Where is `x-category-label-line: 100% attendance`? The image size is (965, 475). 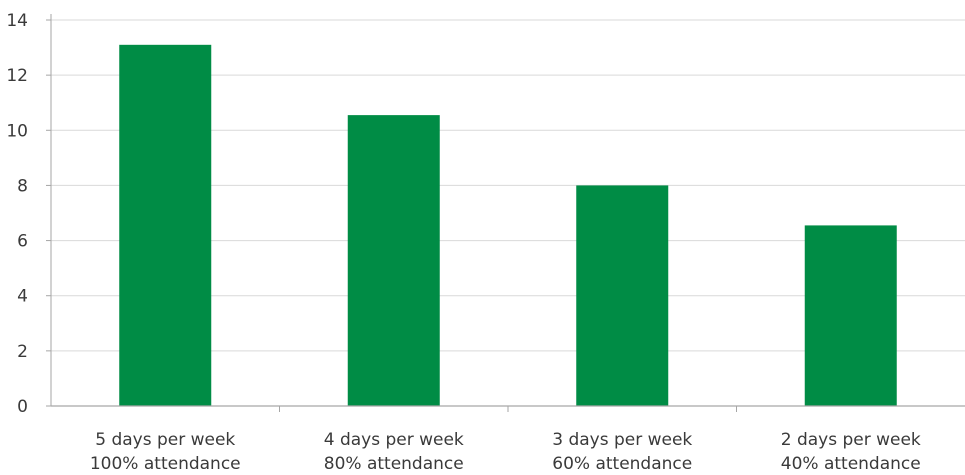 x-category-label-line: 100% attendance is located at coordinates (165, 464).